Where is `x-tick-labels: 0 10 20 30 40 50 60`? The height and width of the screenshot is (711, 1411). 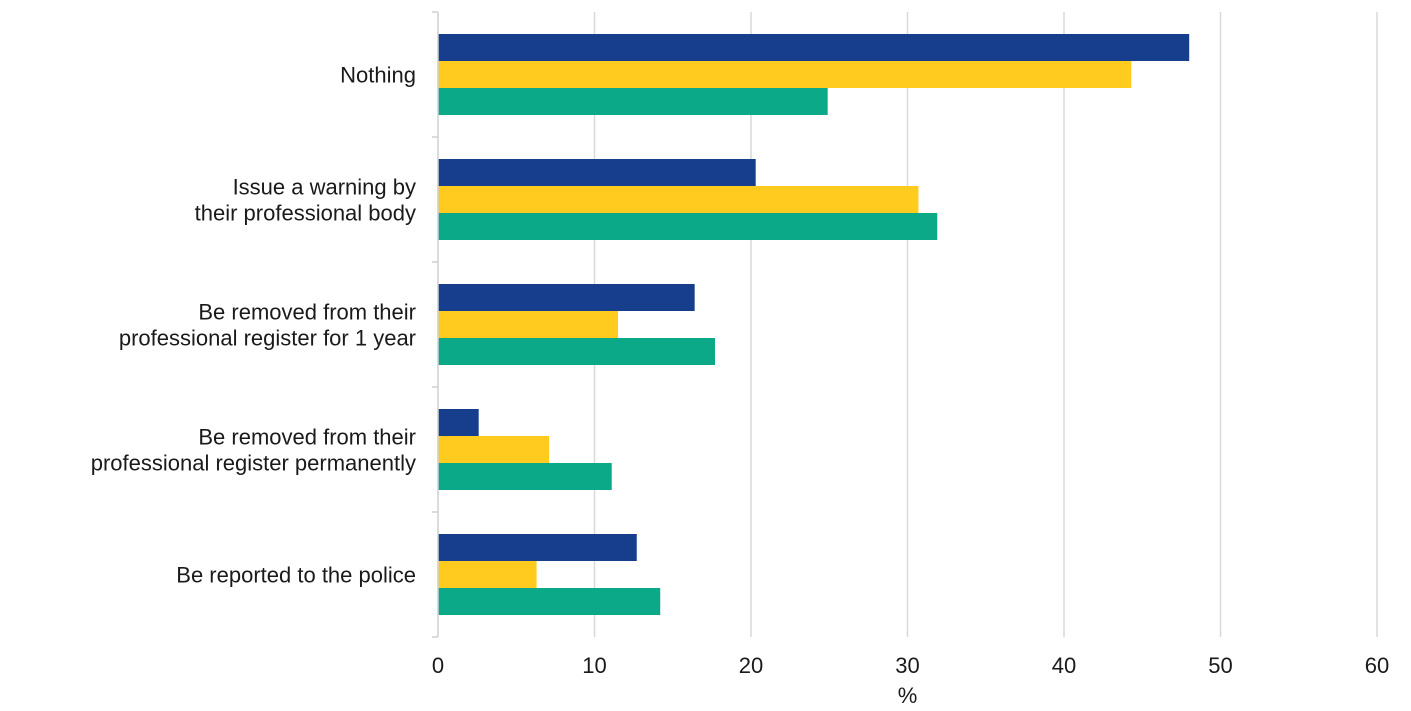 x-tick-labels: 0 10 20 30 40 50 60 is located at coordinates (910, 665).